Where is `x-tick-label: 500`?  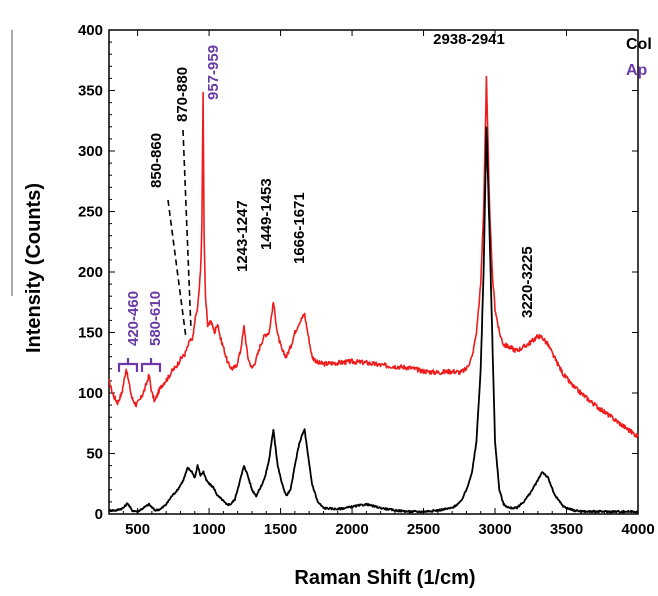
x-tick-label: 500 is located at coordinates (137, 529).